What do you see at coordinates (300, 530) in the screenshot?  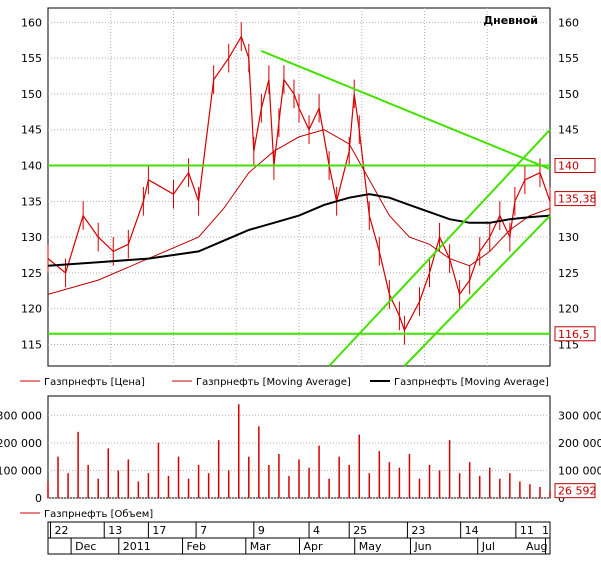 I see `day-labels: 22 13 17 7 9 4 25 23 14 11 1` at bounding box center [300, 530].